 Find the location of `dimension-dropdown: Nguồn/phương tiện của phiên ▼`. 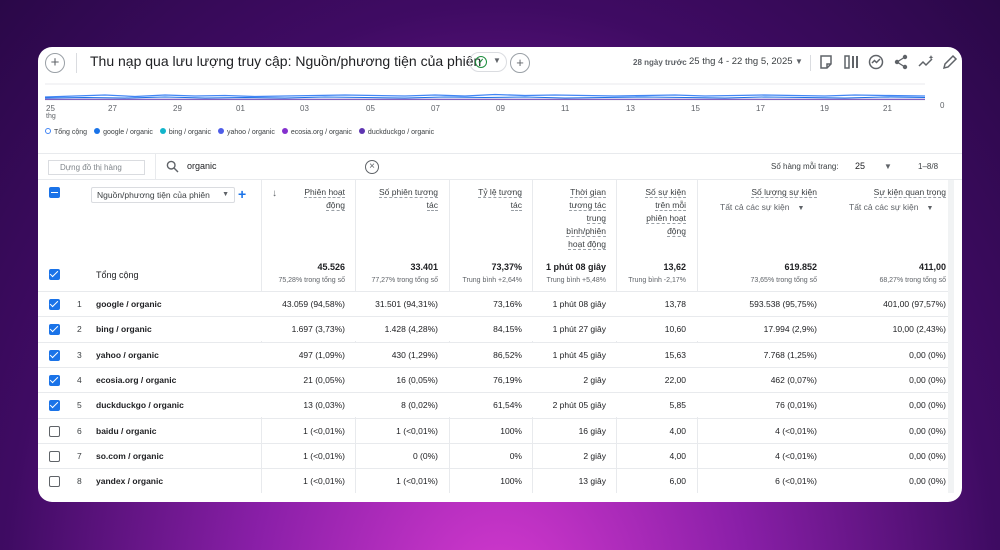

dimension-dropdown: Nguồn/phương tiện của phiên ▼ is located at coordinates (163, 195).